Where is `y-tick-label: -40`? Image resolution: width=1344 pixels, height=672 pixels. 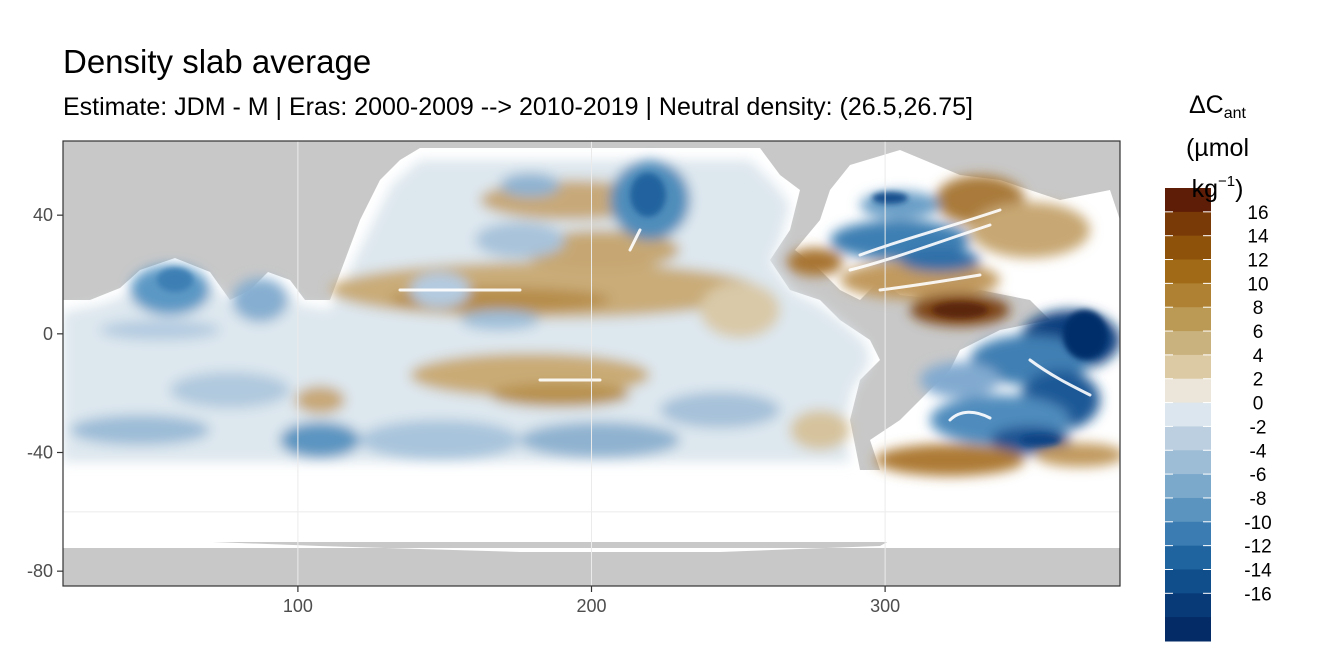 y-tick-label: -40 is located at coordinates (40, 453).